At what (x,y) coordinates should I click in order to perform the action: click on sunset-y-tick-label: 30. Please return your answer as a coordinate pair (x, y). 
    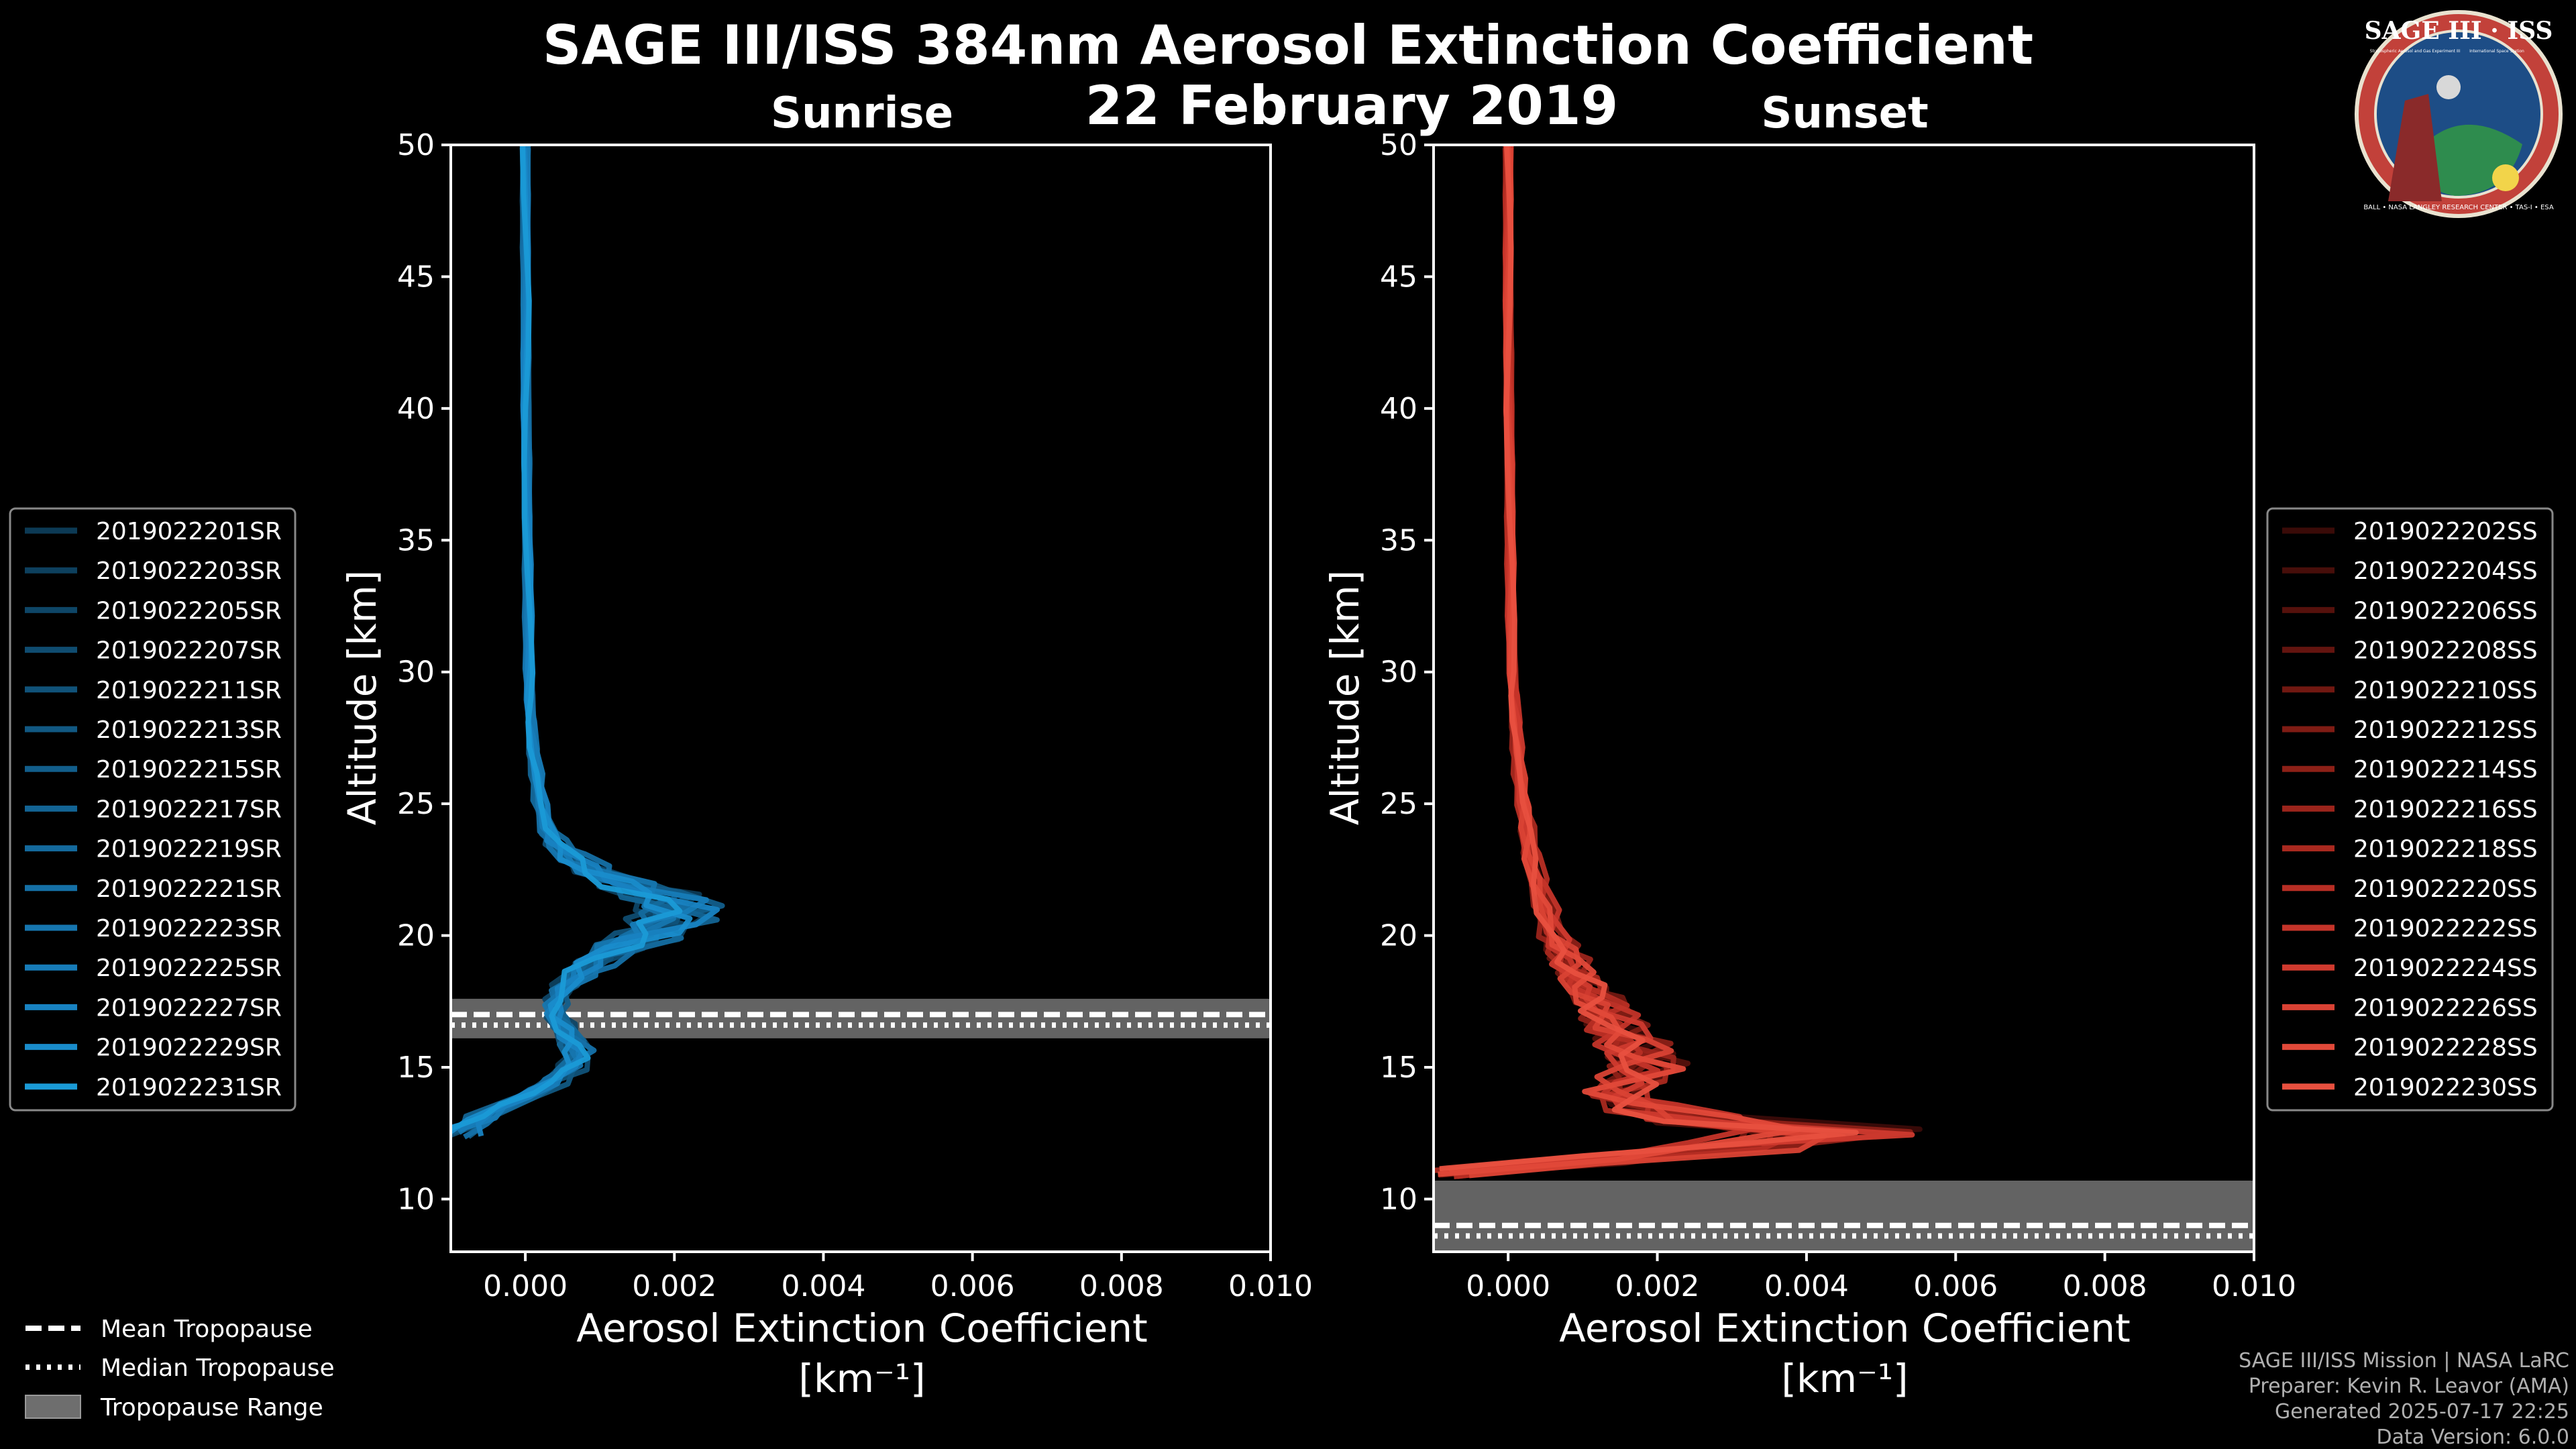
    Looking at the image, I should click on (1398, 672).